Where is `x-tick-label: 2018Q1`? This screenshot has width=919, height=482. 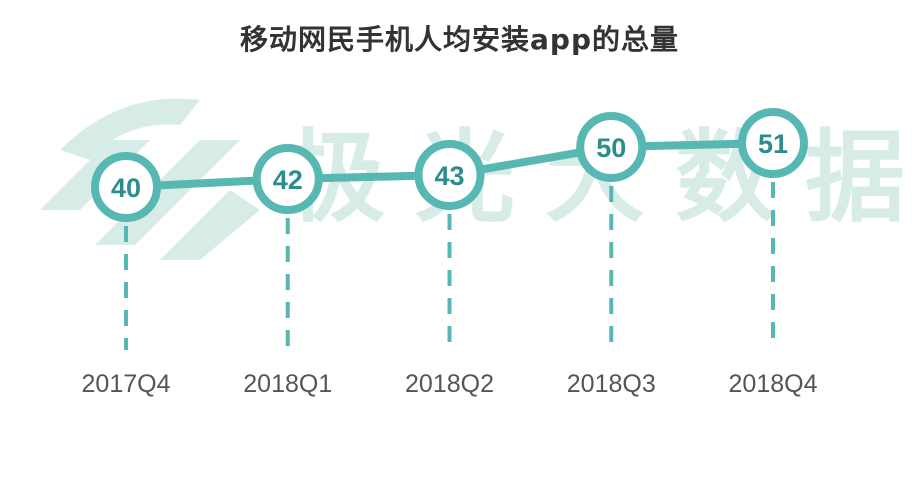 x-tick-label: 2018Q1 is located at coordinates (287, 384).